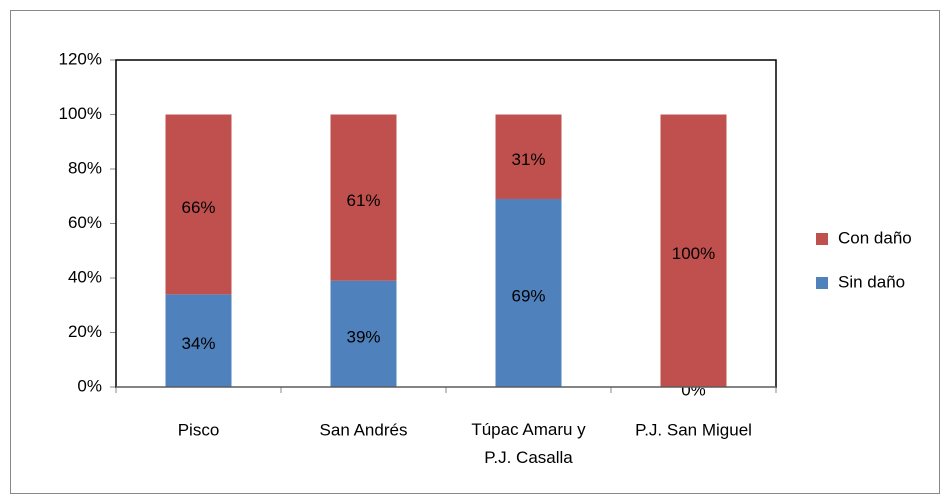 This screenshot has height=495, width=941. I want to click on y-tick-label: 100%, so click(80, 113).